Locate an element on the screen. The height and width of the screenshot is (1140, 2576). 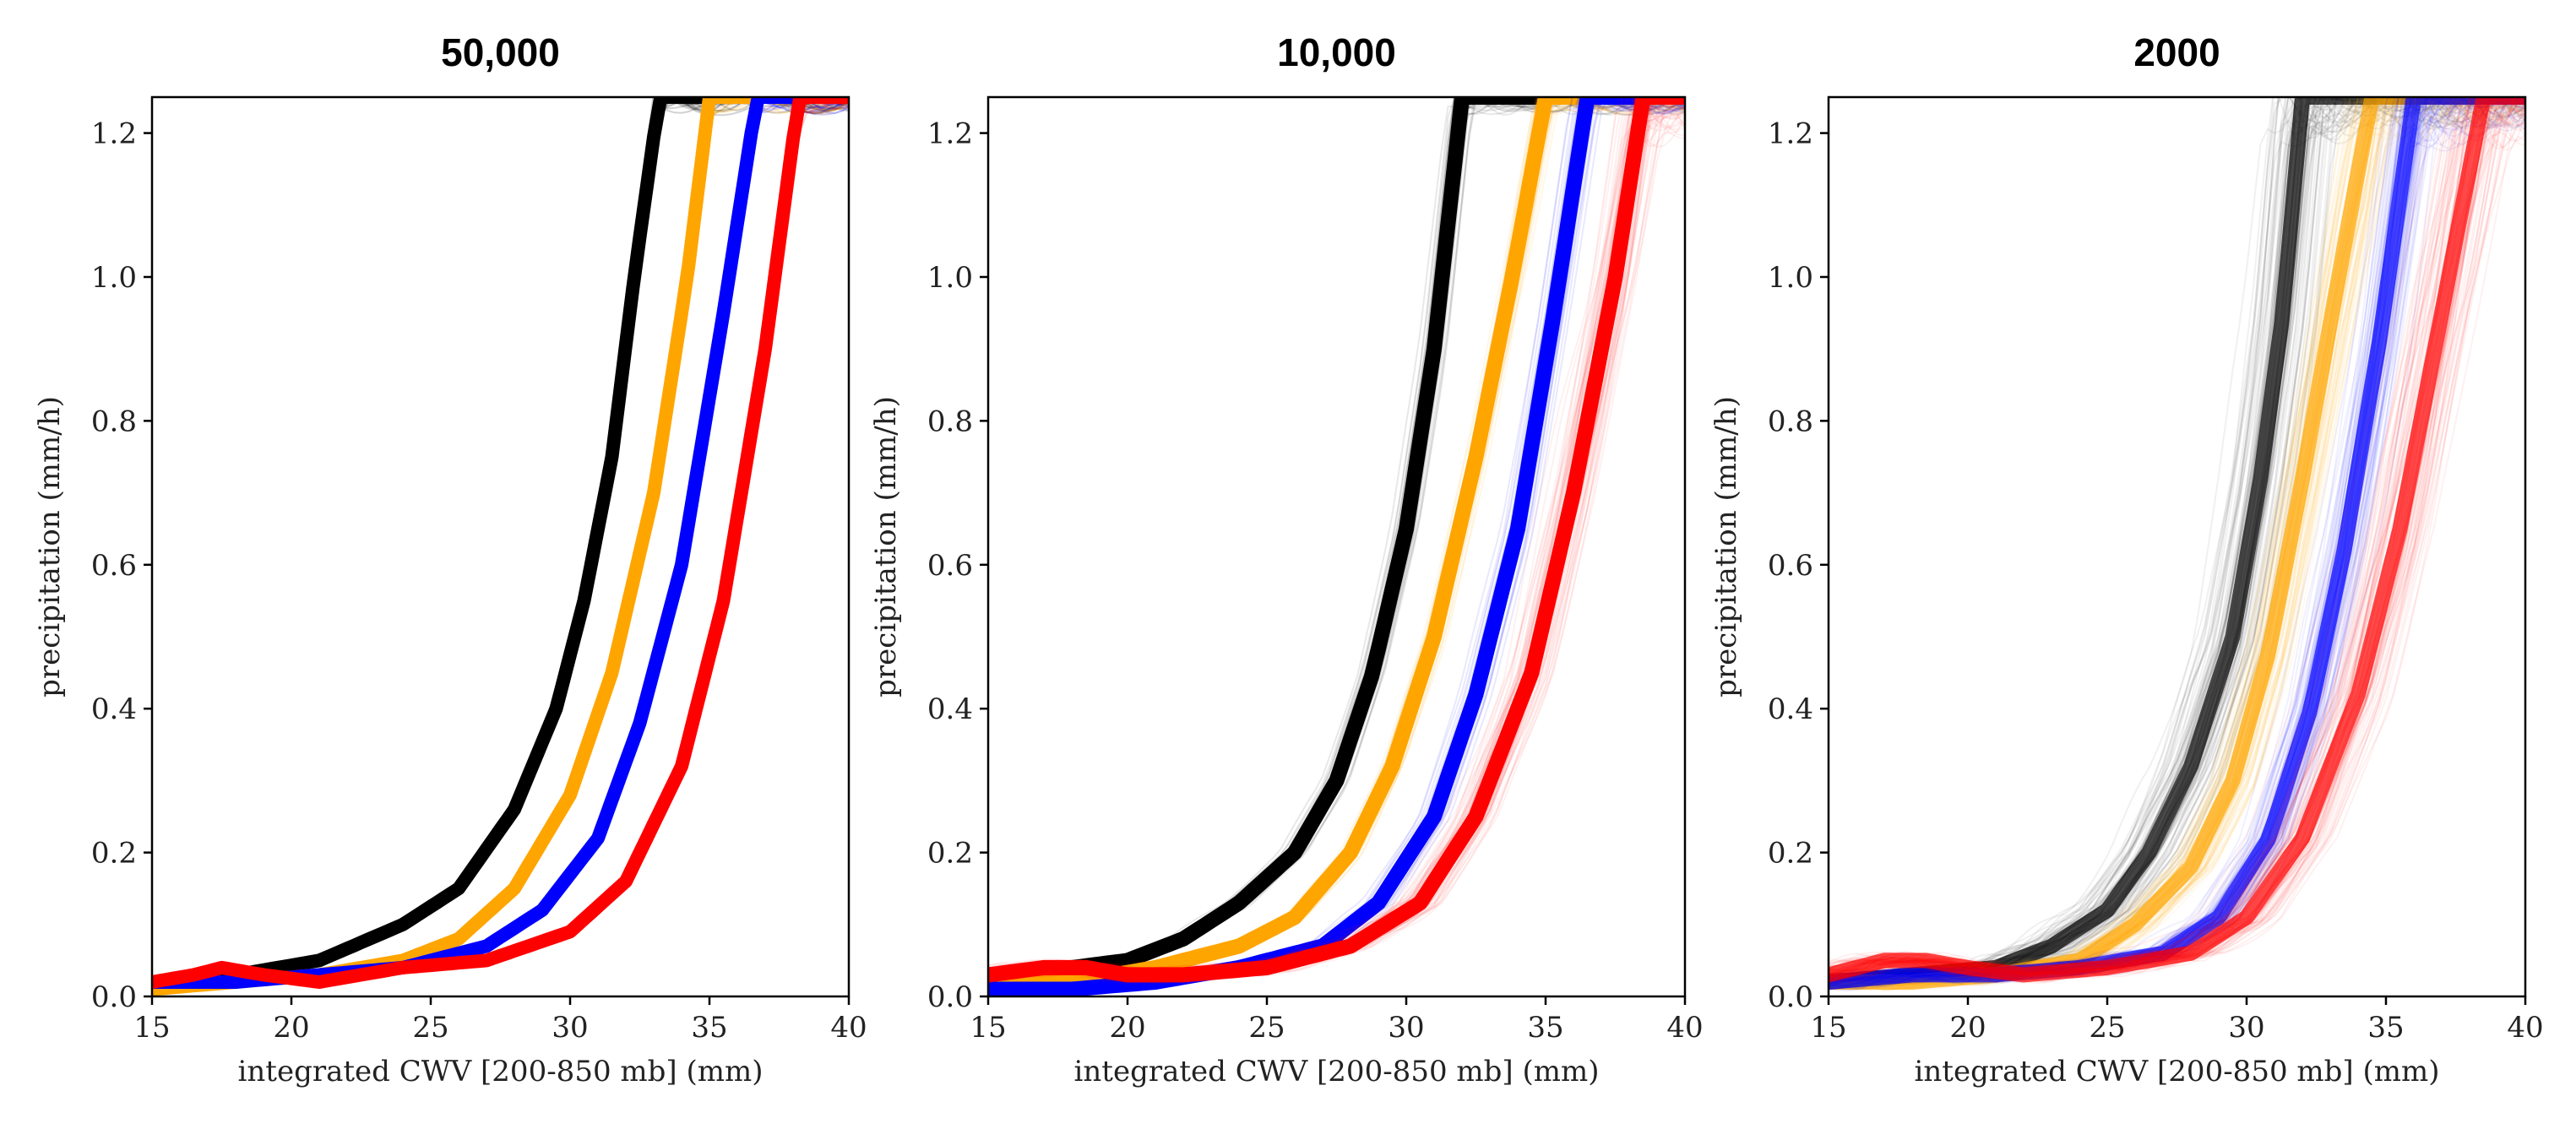
x-tick-label: 20 is located at coordinates (291, 1028).